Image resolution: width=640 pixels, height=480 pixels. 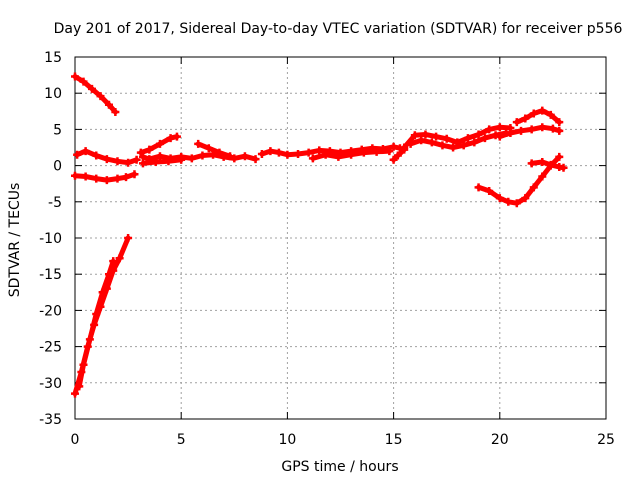 What do you see at coordinates (53, 58) in the screenshot?
I see `y-tick-label: 15` at bounding box center [53, 58].